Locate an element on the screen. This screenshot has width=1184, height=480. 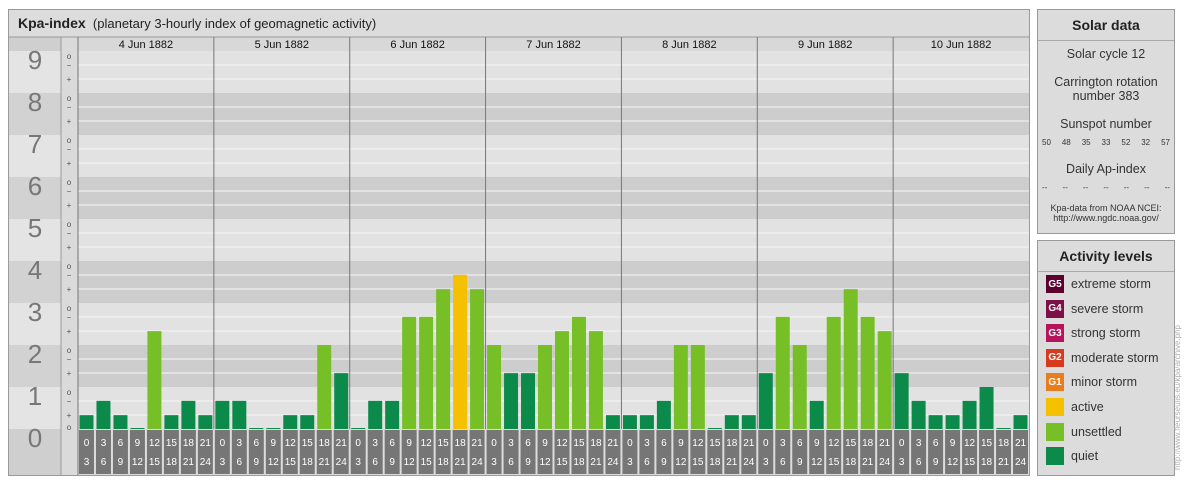
sunspot-value: 52 is located at coordinates (1126, 142).